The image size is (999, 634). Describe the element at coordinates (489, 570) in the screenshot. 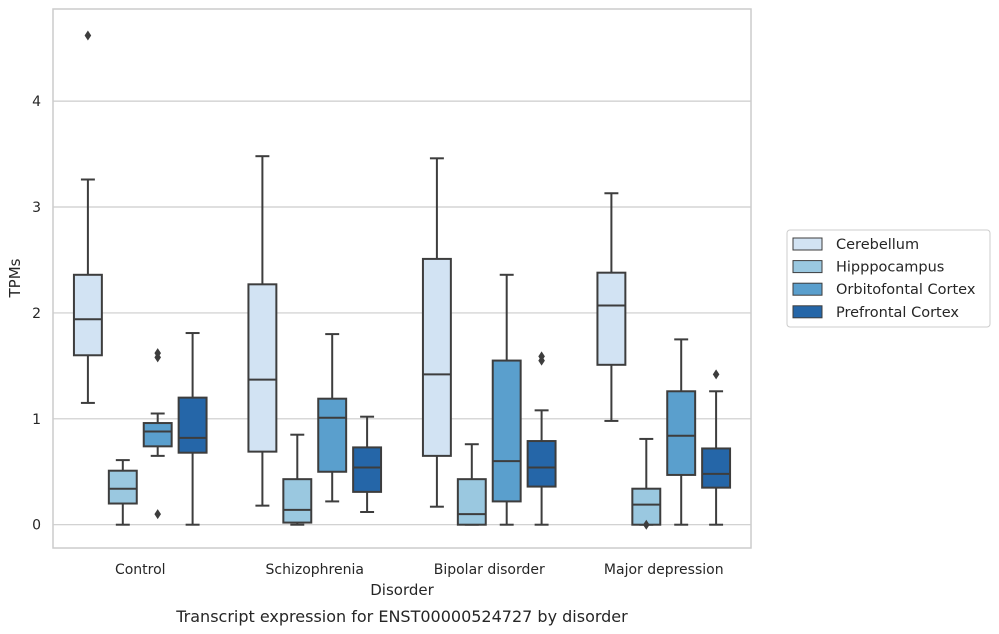

I see `x-tick-label: Bipolar disorder` at that location.